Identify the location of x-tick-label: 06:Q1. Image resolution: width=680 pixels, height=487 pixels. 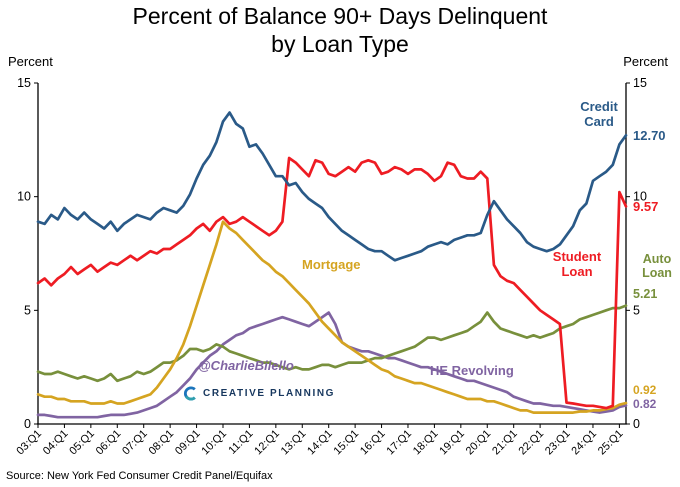
(109, 443).